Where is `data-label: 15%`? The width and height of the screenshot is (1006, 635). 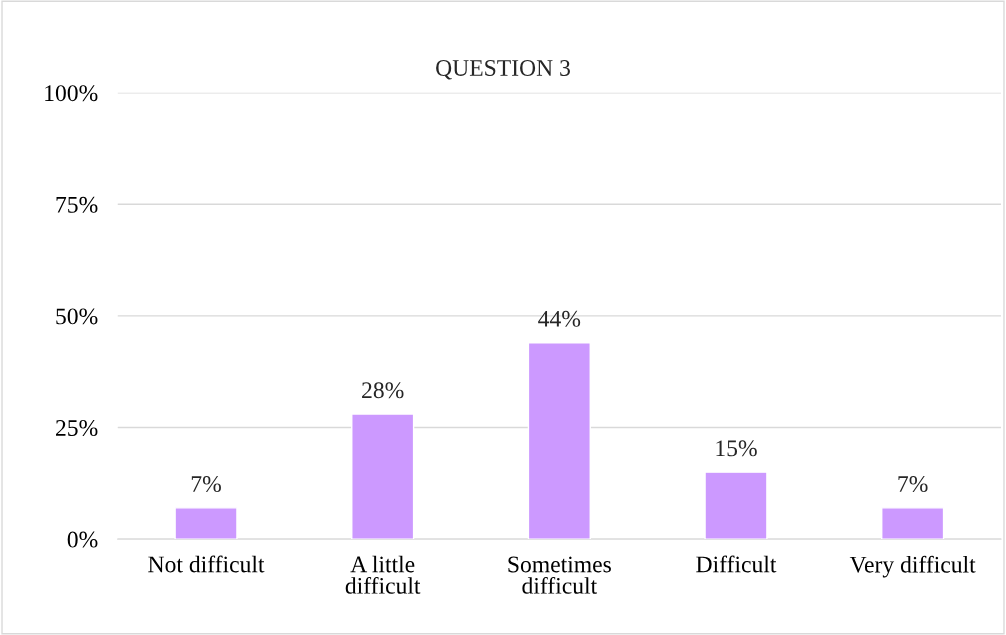
data-label: 15% is located at coordinates (736, 448).